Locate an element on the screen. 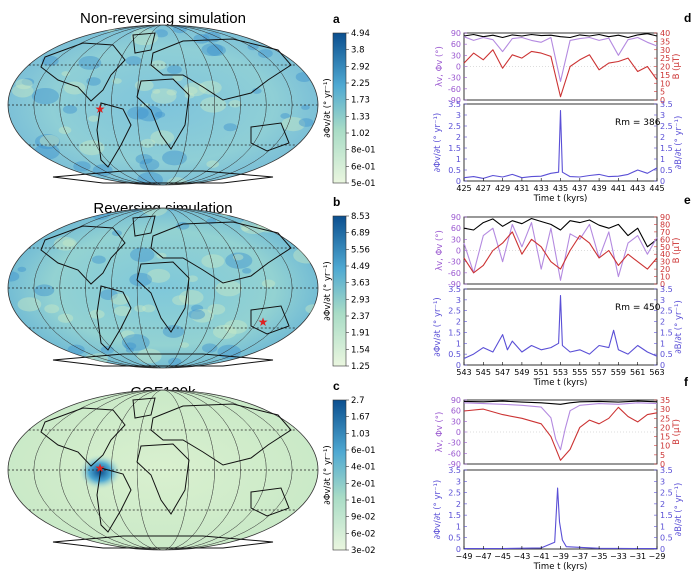 The width and height of the screenshot is (700, 572). colorbar-tick-label: 1.54 is located at coordinates (360, 350).